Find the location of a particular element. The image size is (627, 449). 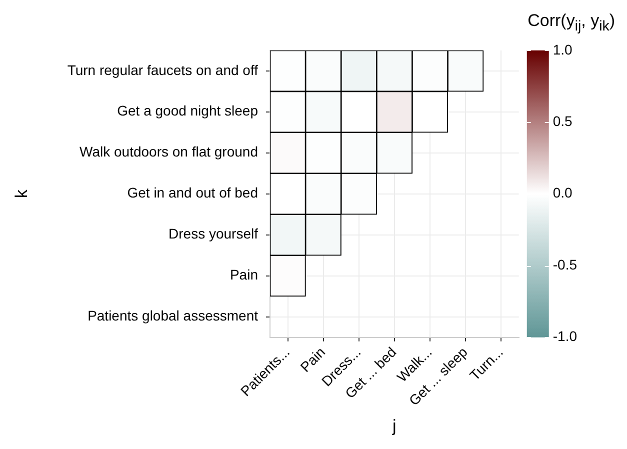

color-bar-title: Corr(y$_{ij}$, y$_{ik}$) is located at coordinates (571, 23).